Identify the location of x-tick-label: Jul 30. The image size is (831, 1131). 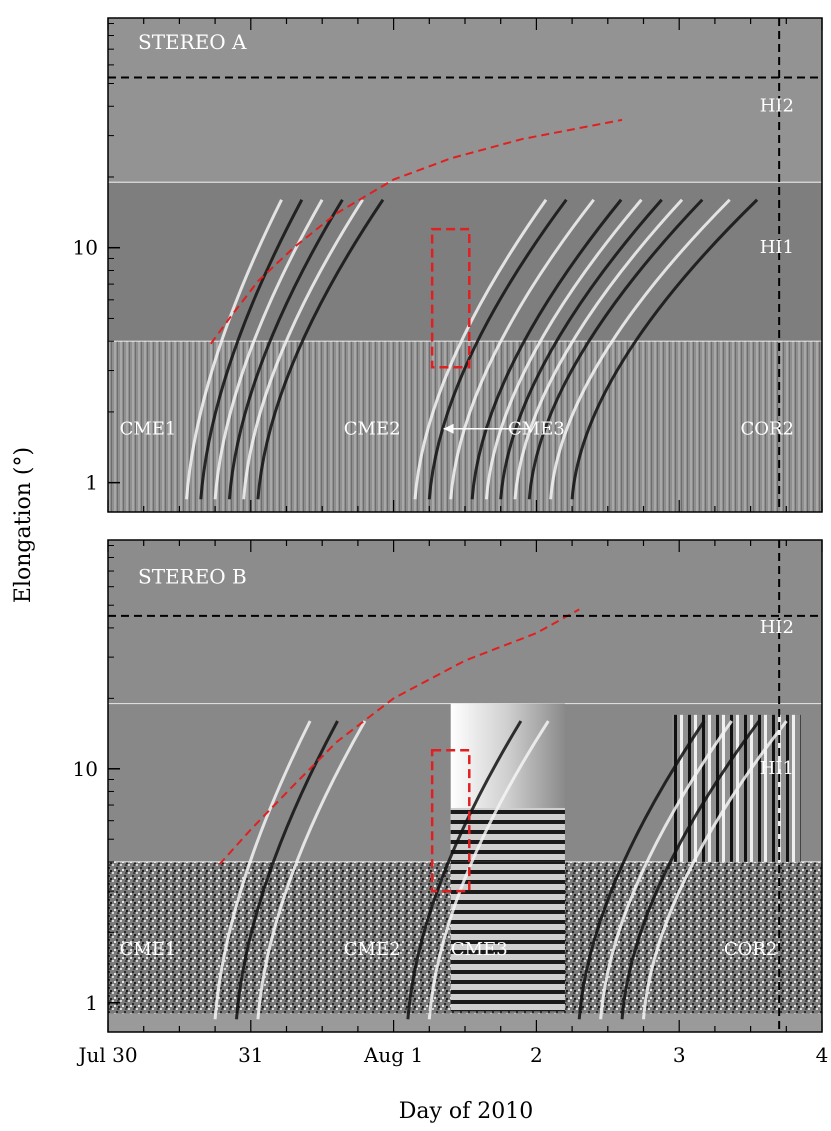
(106, 1055).